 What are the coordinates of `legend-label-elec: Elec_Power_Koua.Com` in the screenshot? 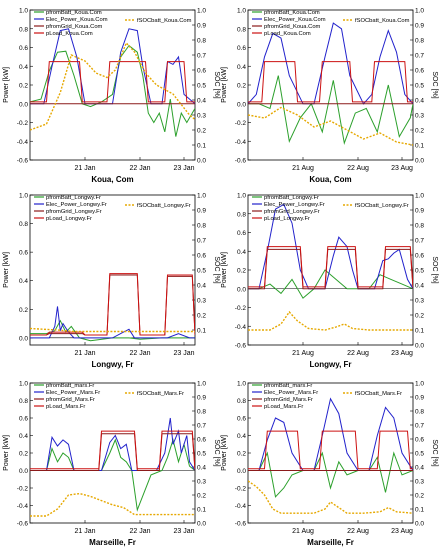 It's located at (295, 20).